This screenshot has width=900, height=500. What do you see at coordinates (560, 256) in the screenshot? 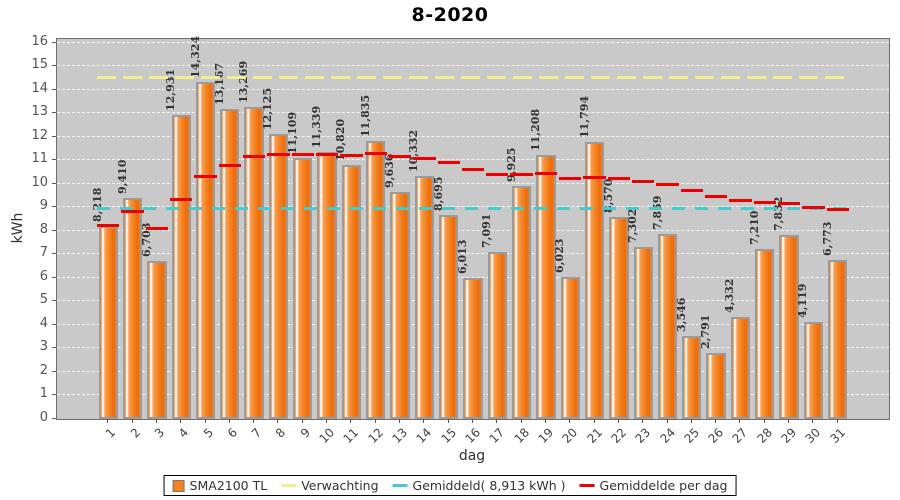
I see `bar-value-label: 6,023` at bounding box center [560, 256].